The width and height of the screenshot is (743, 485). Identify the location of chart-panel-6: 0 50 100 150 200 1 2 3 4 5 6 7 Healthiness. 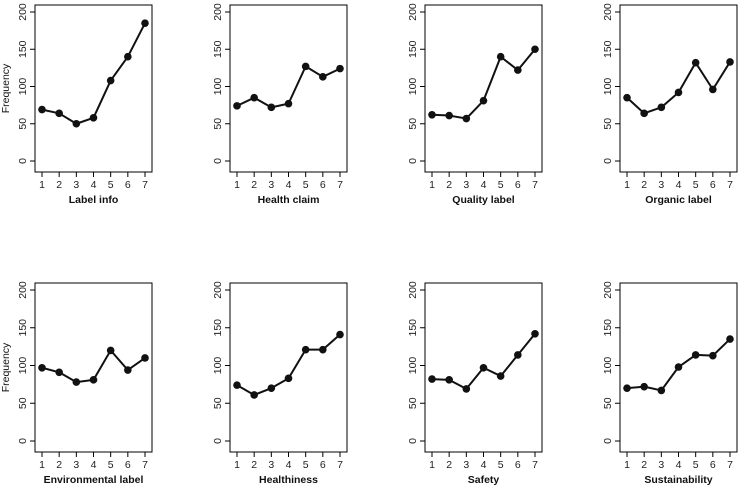
(280, 383).